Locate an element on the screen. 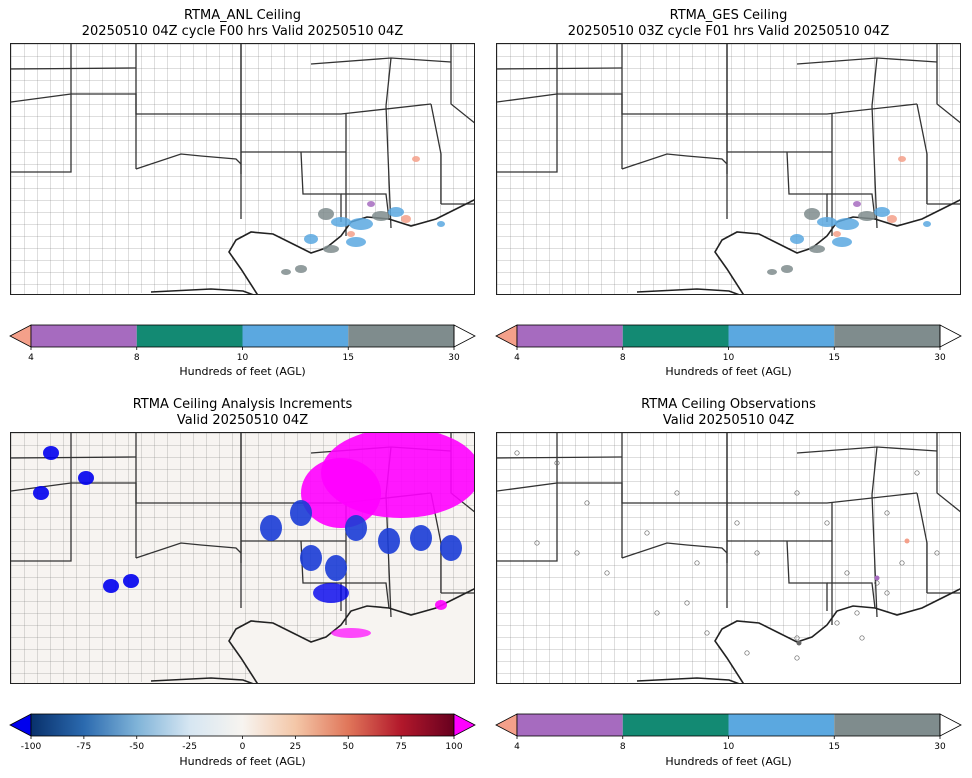 The height and width of the screenshot is (778, 972). colorbar-gradient is located at coordinates (242, 725).